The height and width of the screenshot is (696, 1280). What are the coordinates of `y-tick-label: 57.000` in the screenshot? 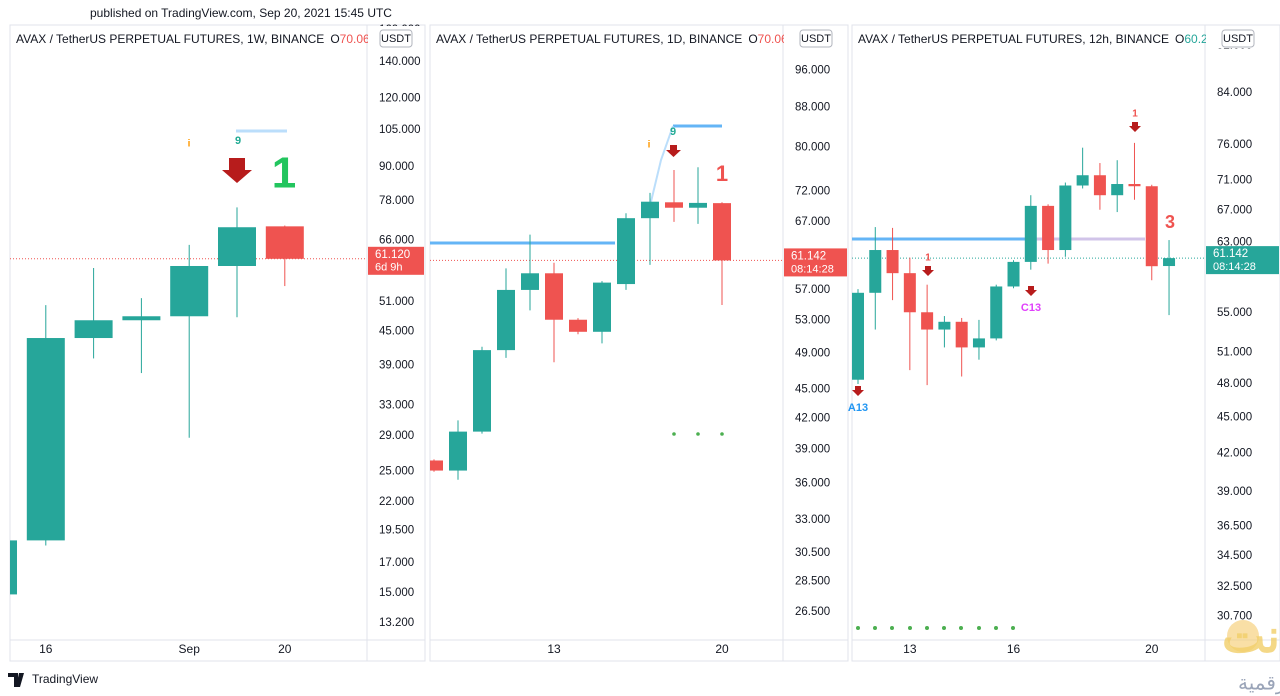 It's located at (812, 290).